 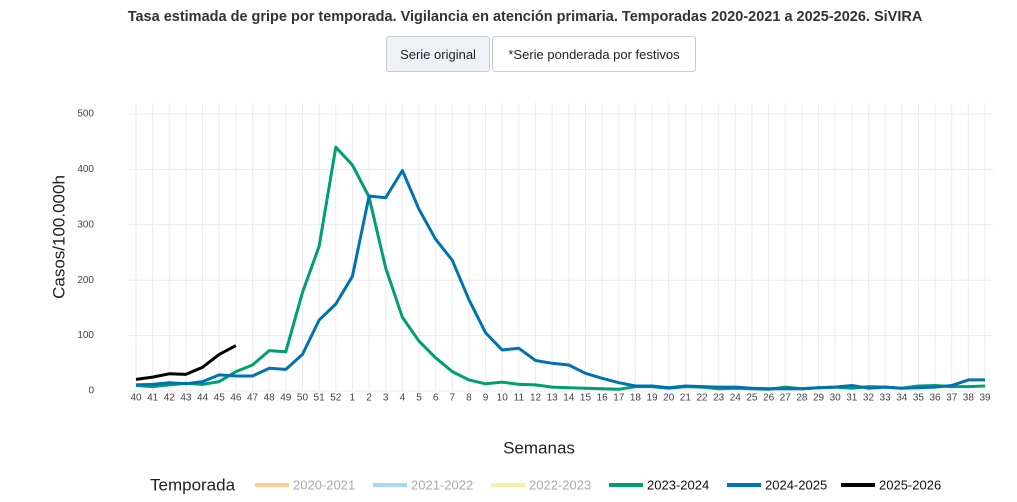 I want to click on legend-label: 2024-2025, so click(x=796, y=484).